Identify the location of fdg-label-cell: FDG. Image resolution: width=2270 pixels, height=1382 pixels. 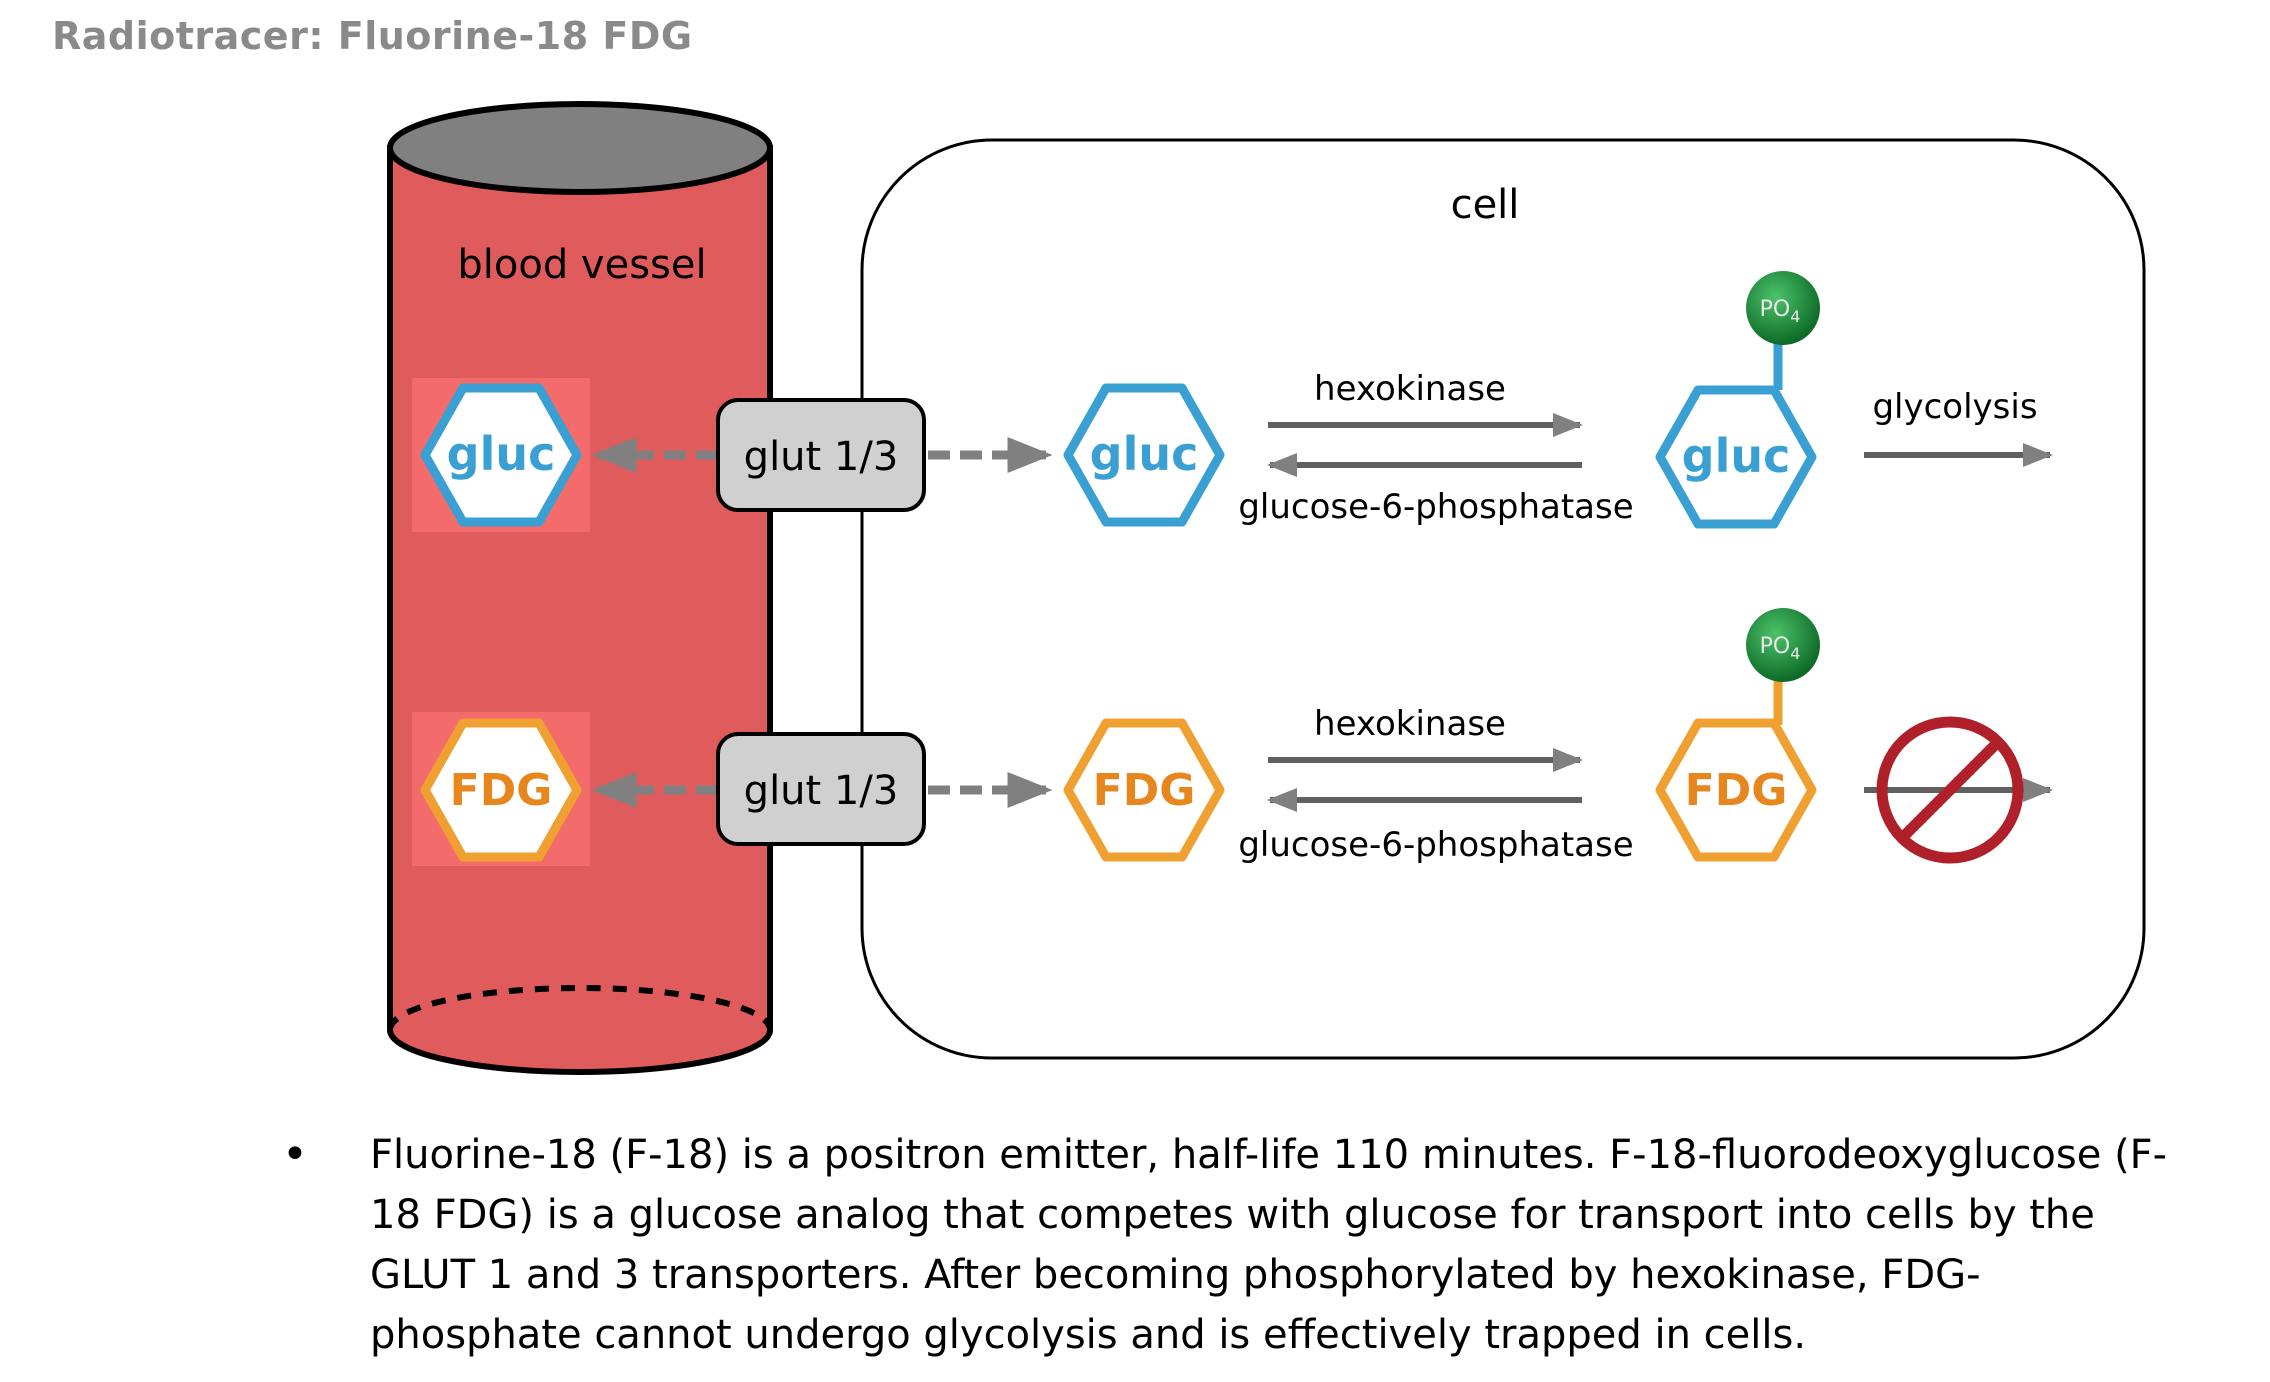
(1144, 790).